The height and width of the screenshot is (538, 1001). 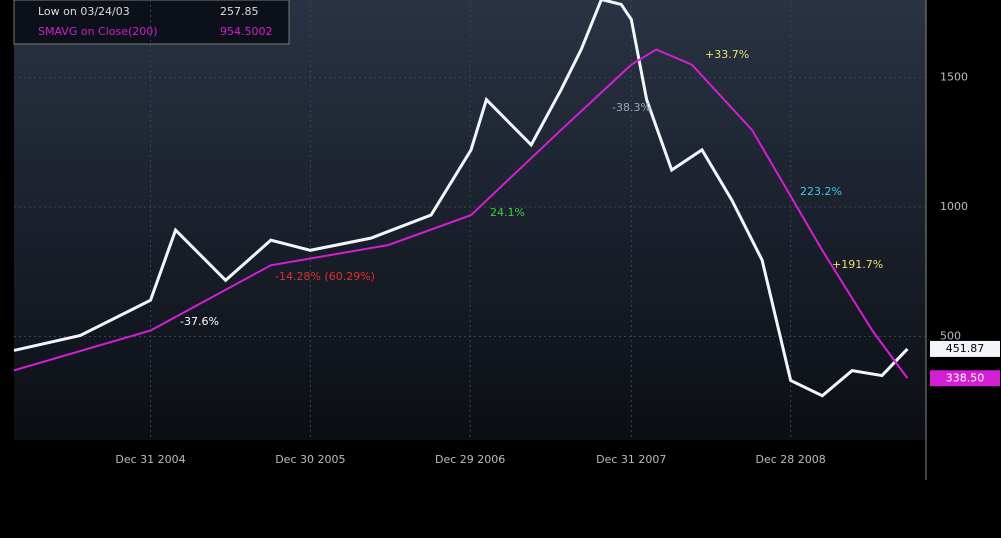 What do you see at coordinates (631, 107) in the screenshot?
I see `annotation: -38.3%` at bounding box center [631, 107].